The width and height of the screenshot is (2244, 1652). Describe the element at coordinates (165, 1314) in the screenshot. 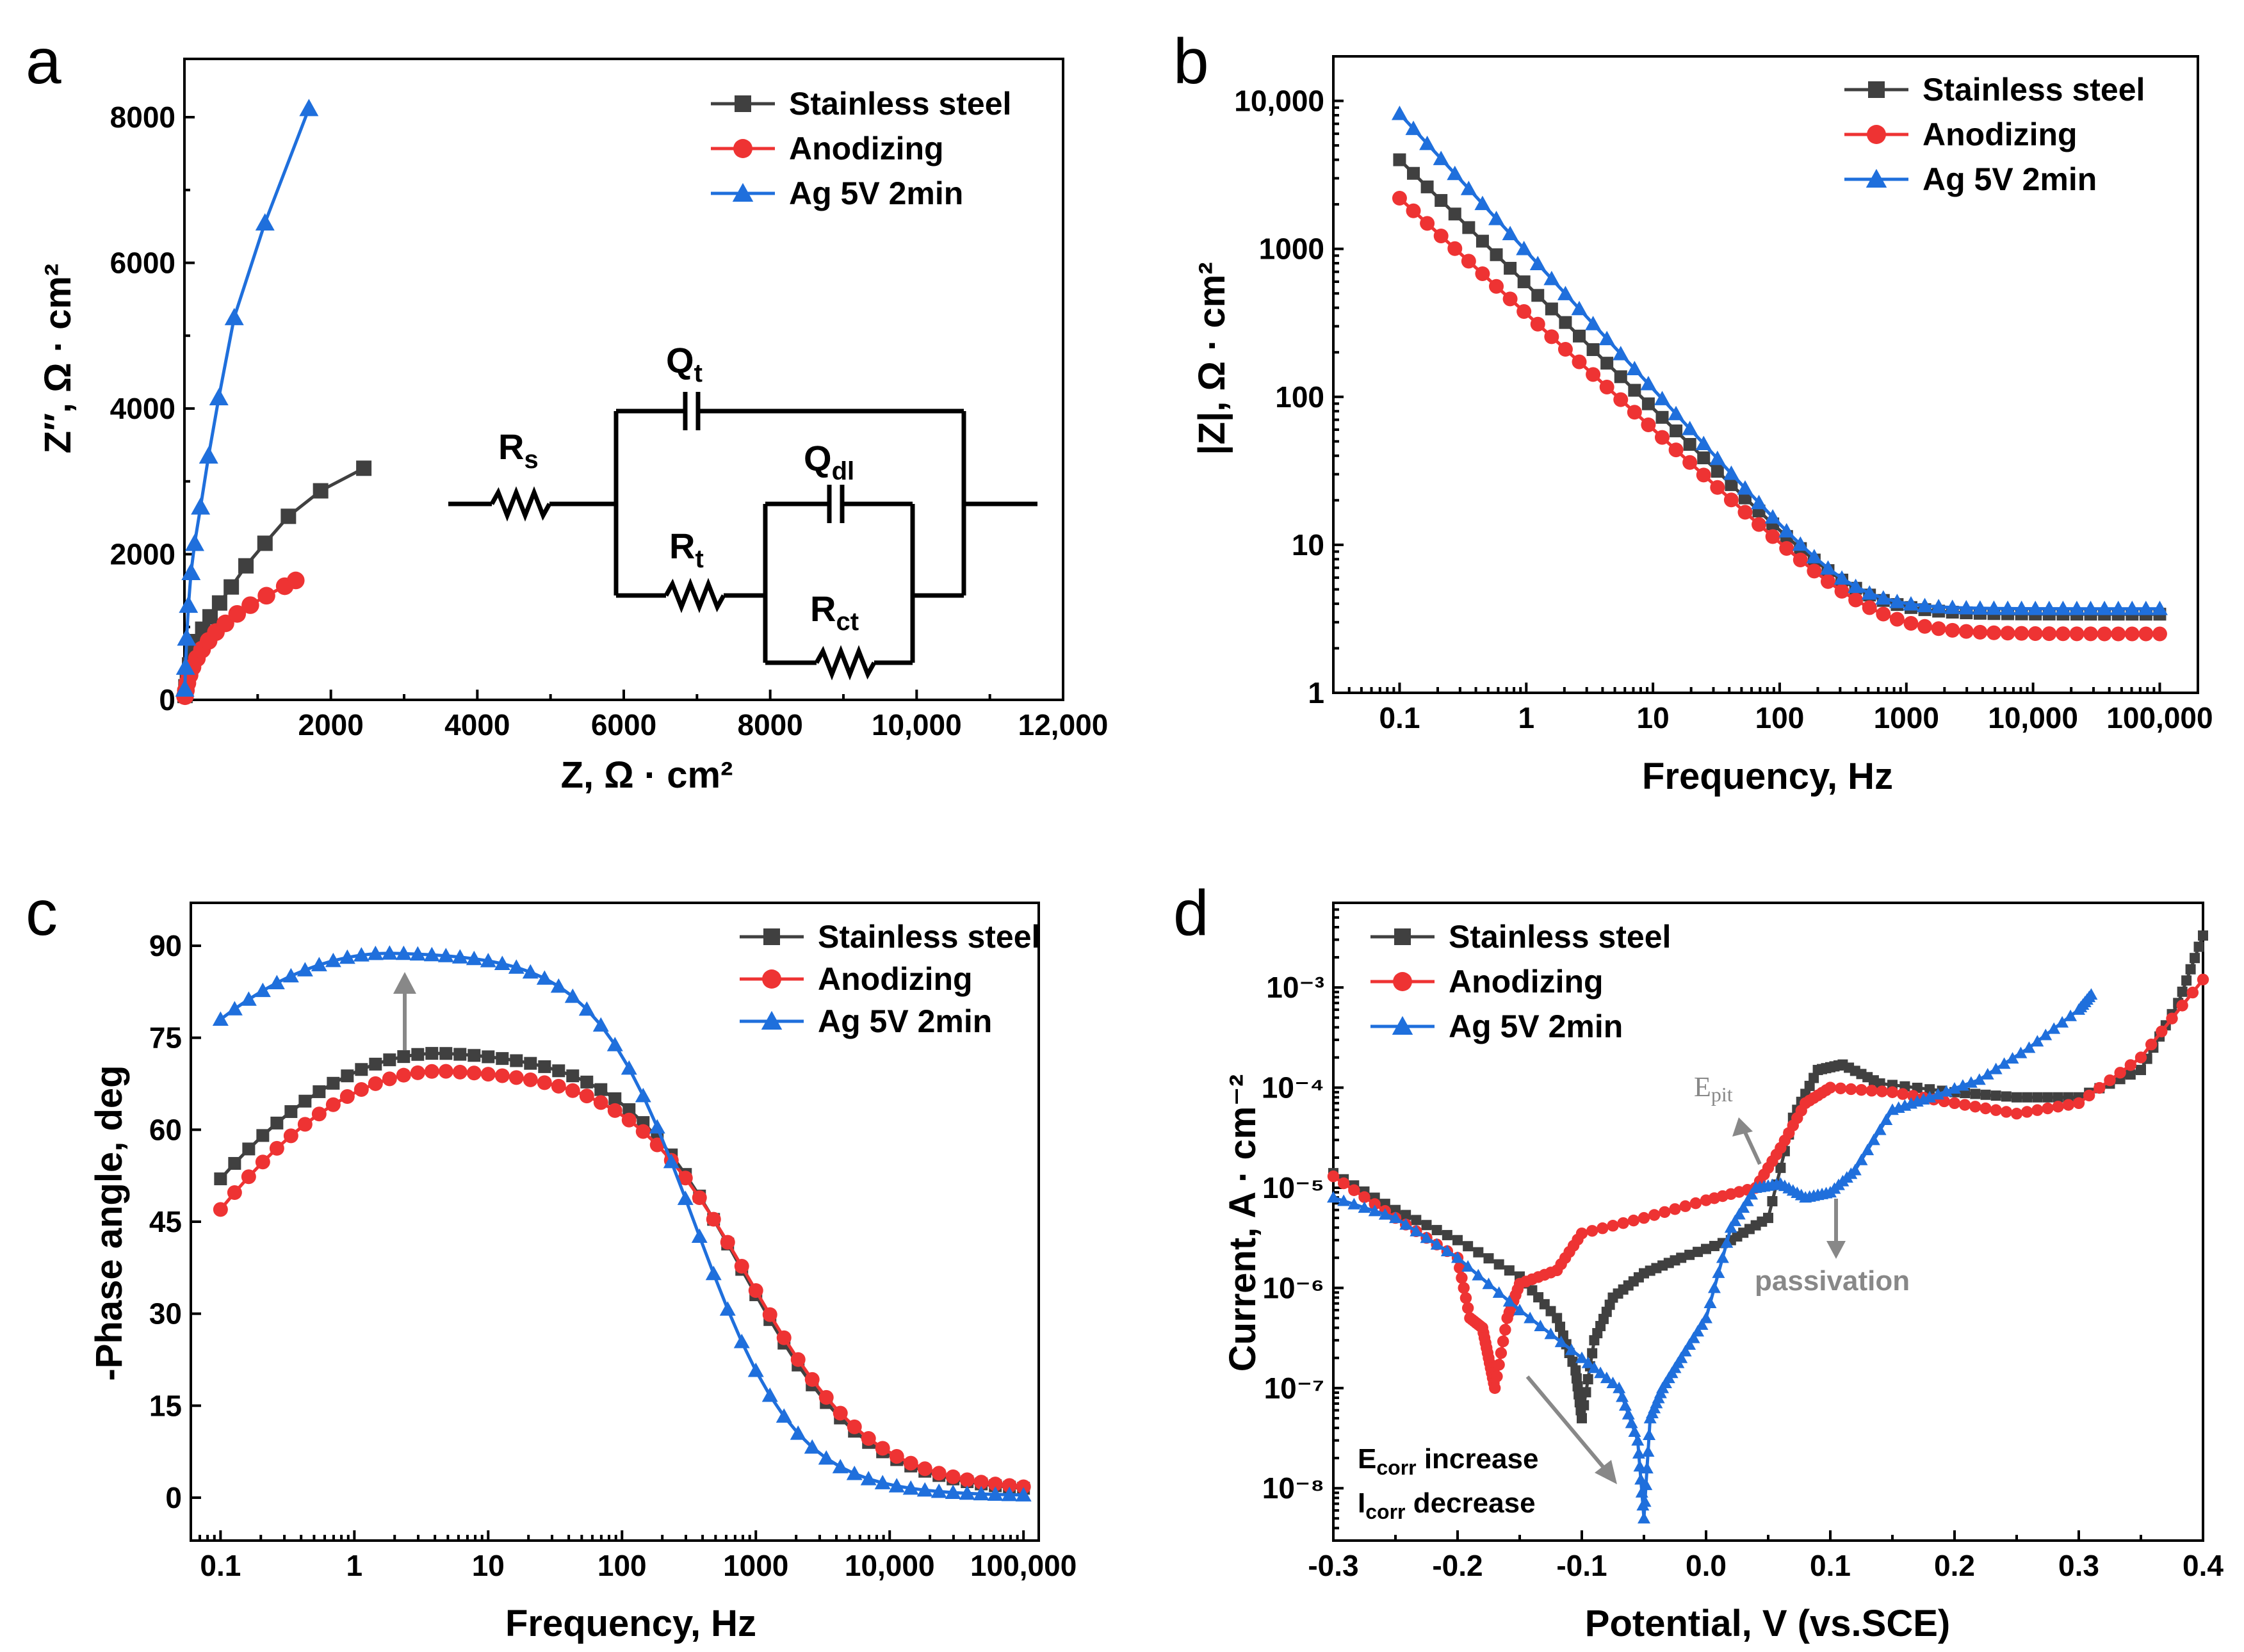

I see `y-tick-label: 30` at that location.